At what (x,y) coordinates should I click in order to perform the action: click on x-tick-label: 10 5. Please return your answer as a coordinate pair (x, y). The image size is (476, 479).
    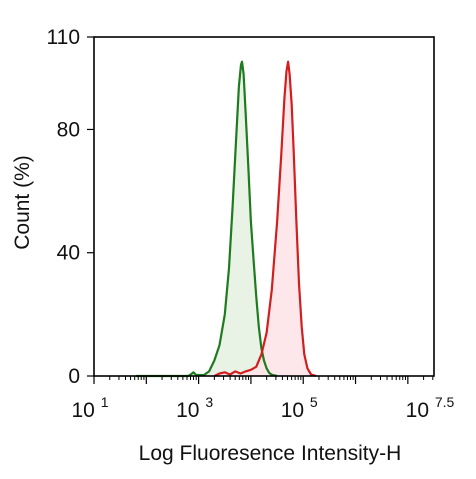
    Looking at the image, I should click on (299, 408).